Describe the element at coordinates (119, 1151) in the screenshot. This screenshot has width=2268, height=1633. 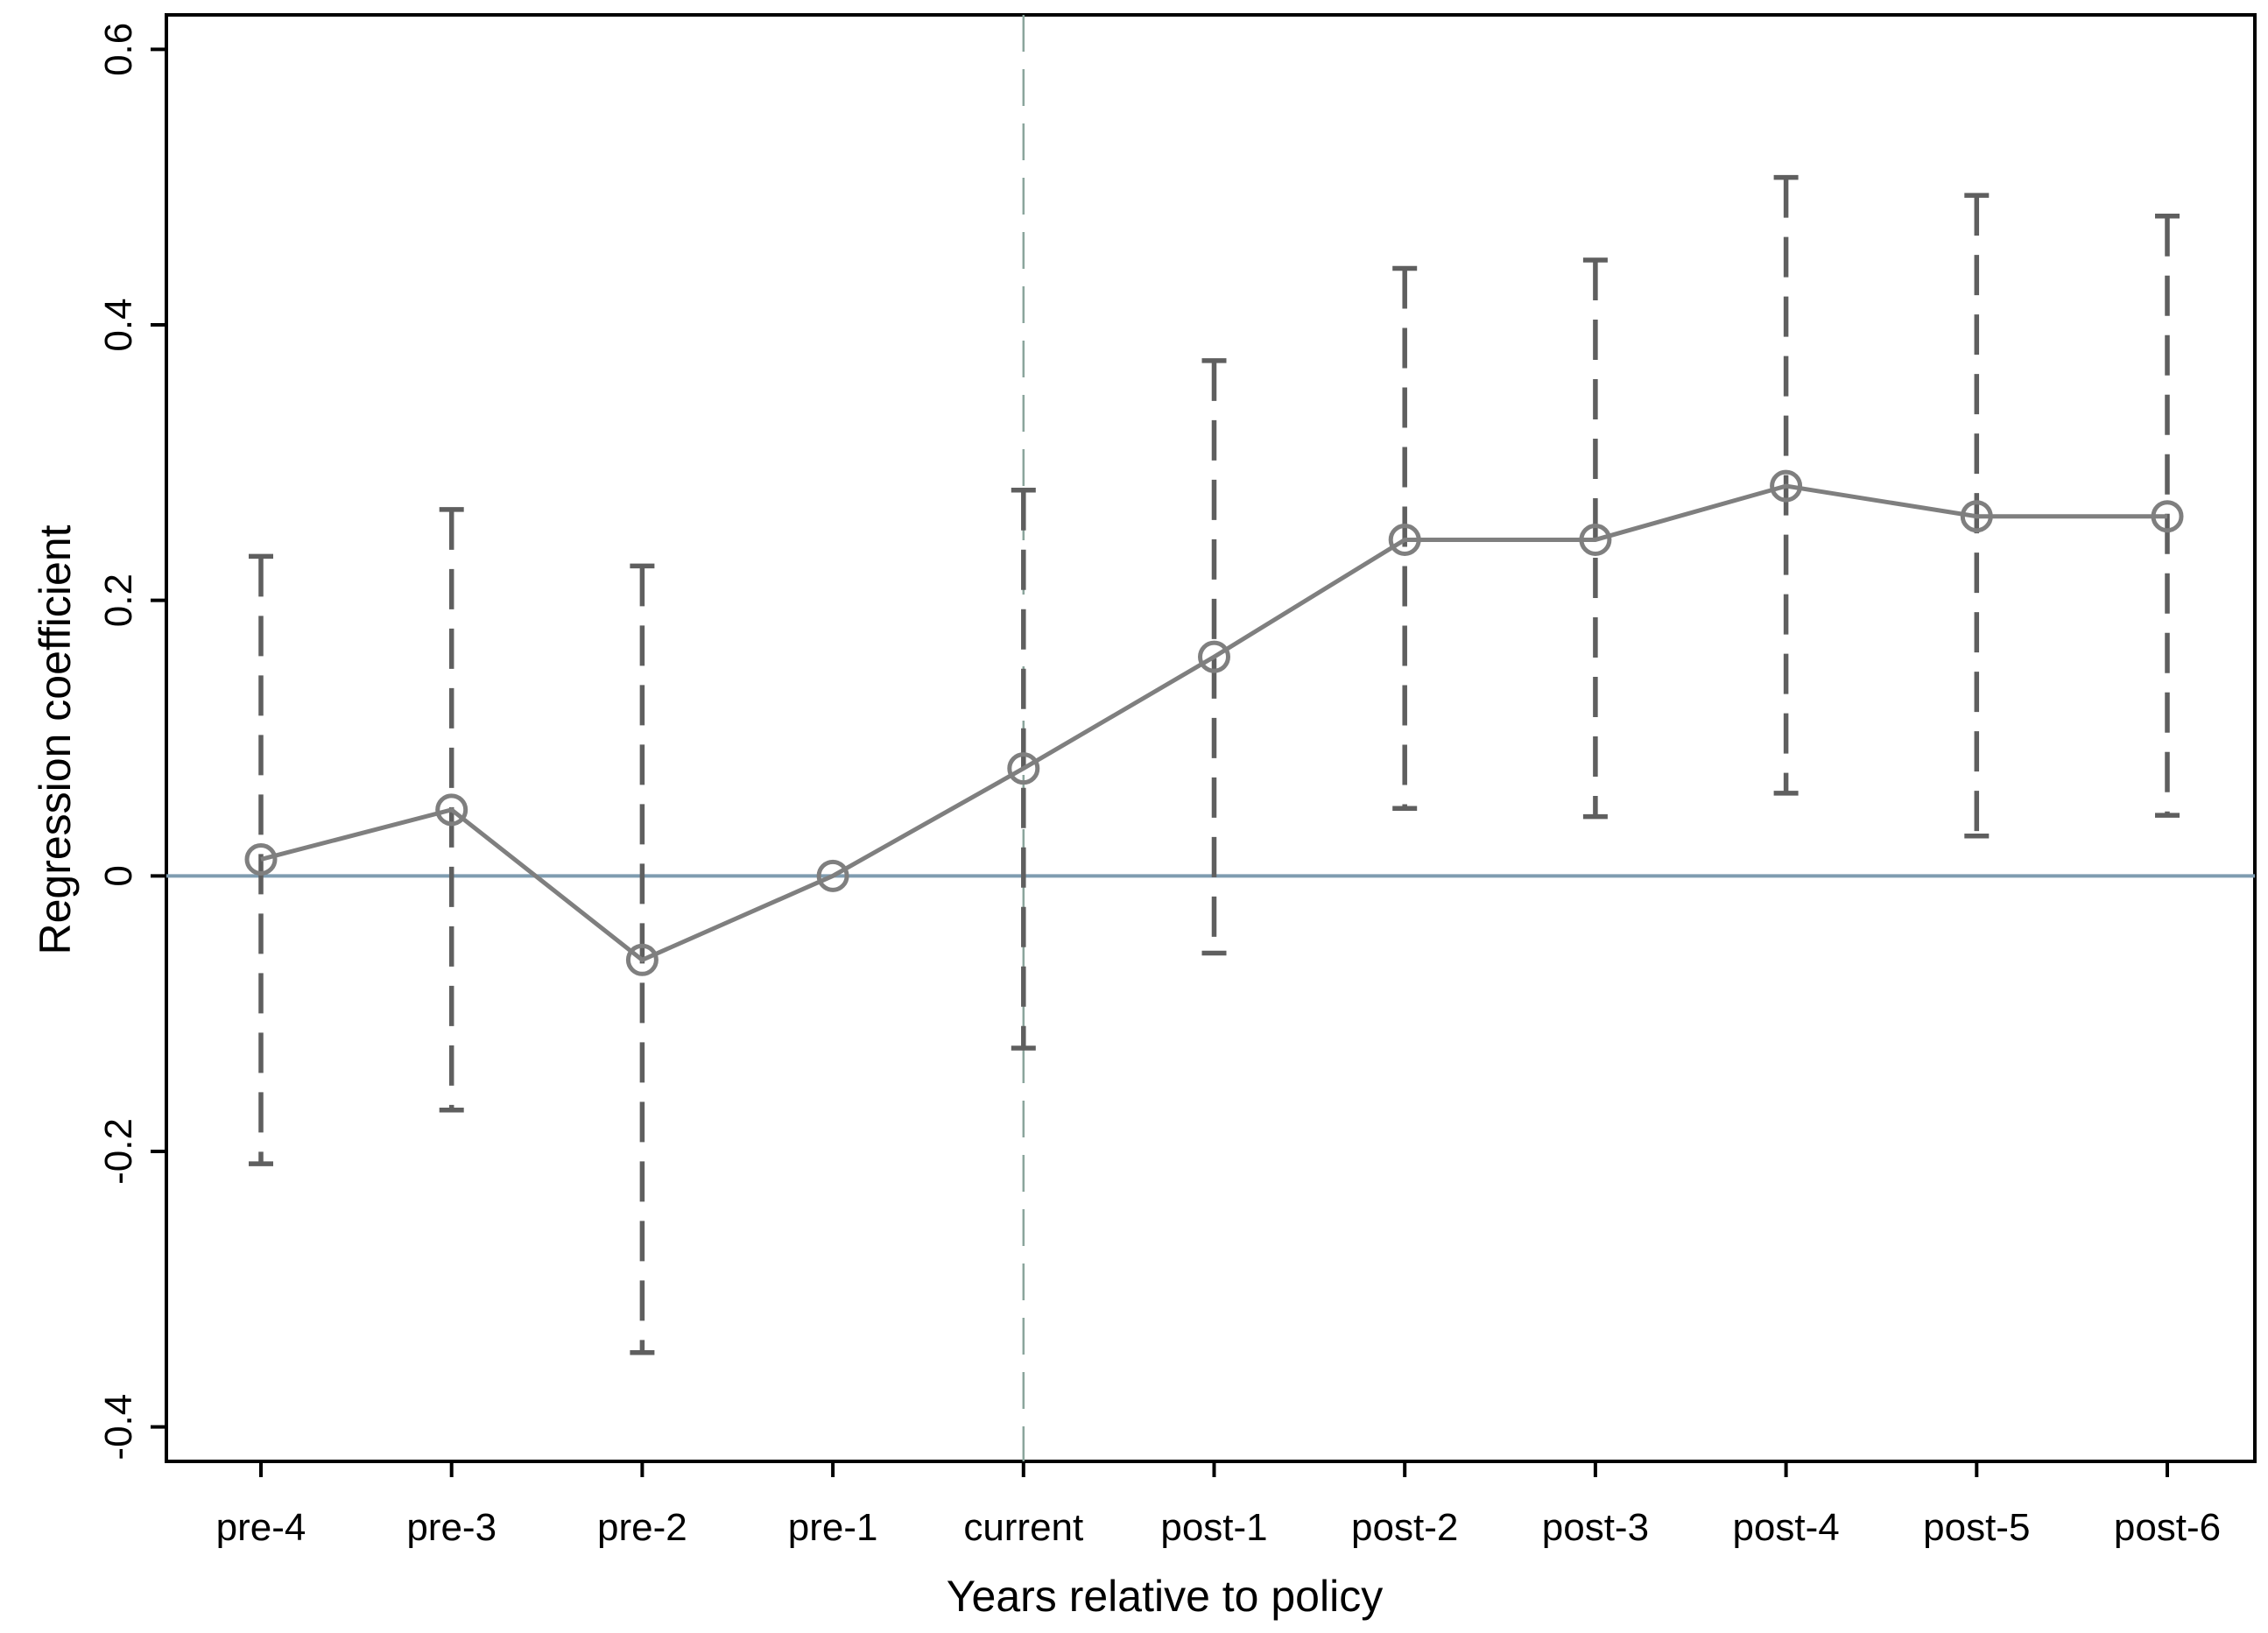
I see `y-tick-label: -0.2` at that location.